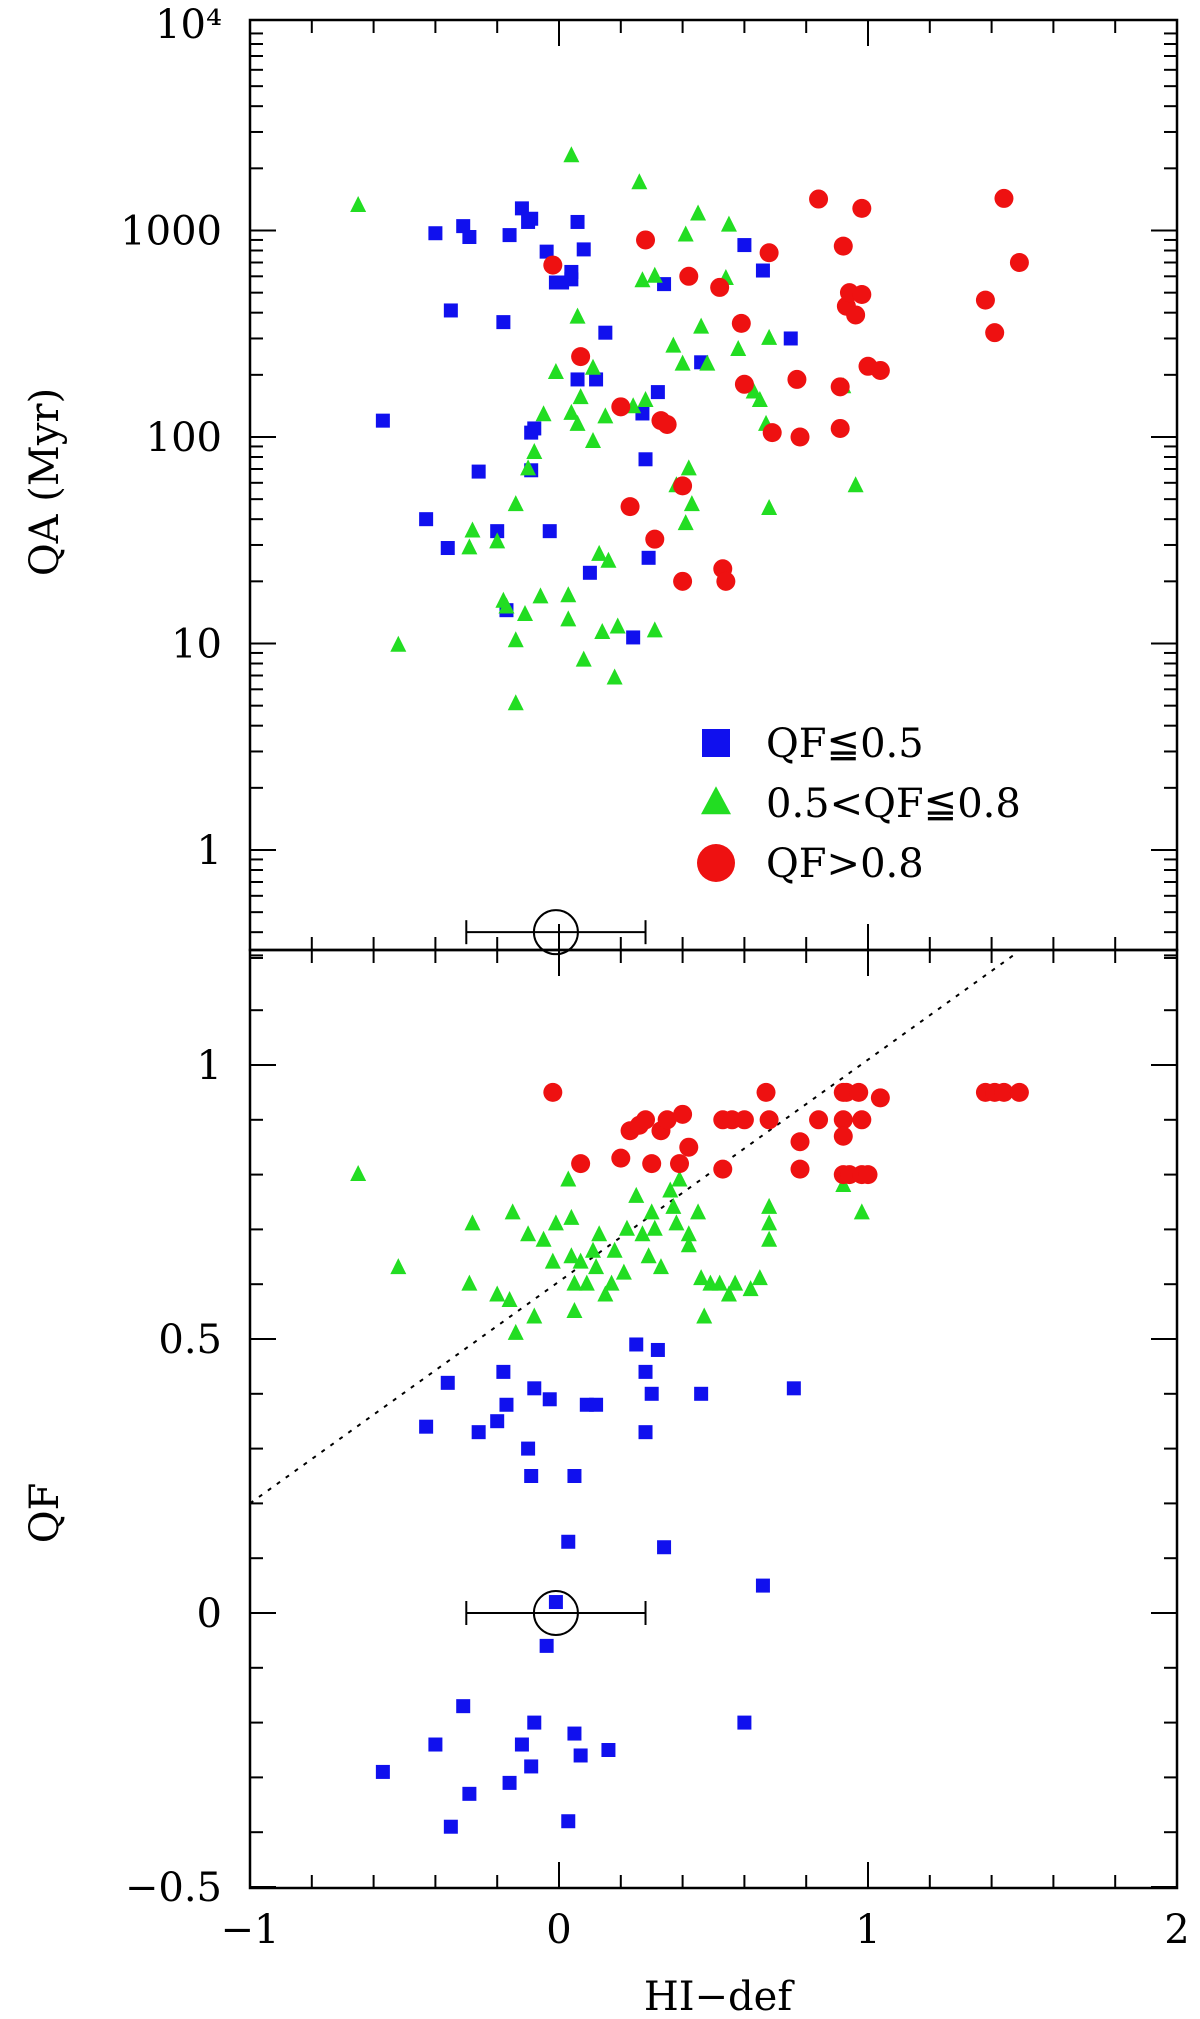 This screenshot has height=2019, width=1200. I want to click on x-axis-label: HI−def, so click(719, 1996).